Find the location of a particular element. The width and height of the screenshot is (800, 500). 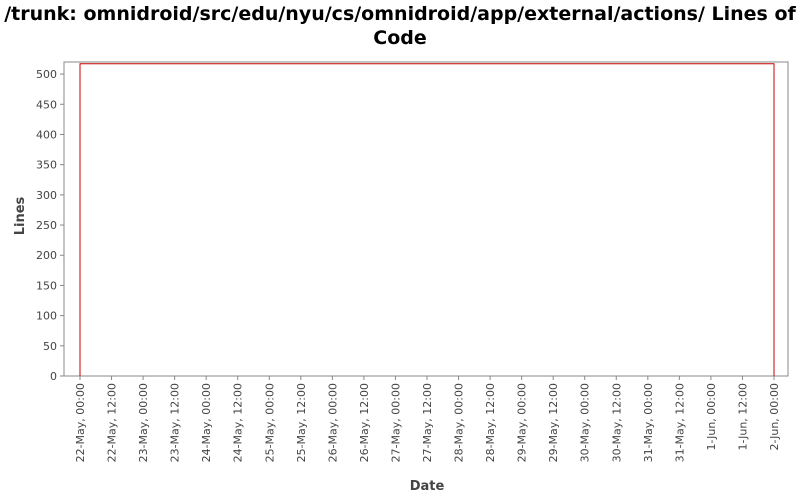

y-tick-label: 100 is located at coordinates (46, 316).